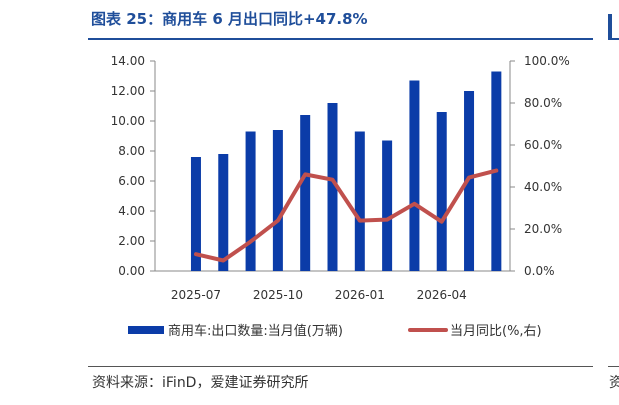  What do you see at coordinates (255, 331) in the screenshot?
I see `legend-label-bar: 商用车:出口数量:当月值(万辆)` at bounding box center [255, 331].